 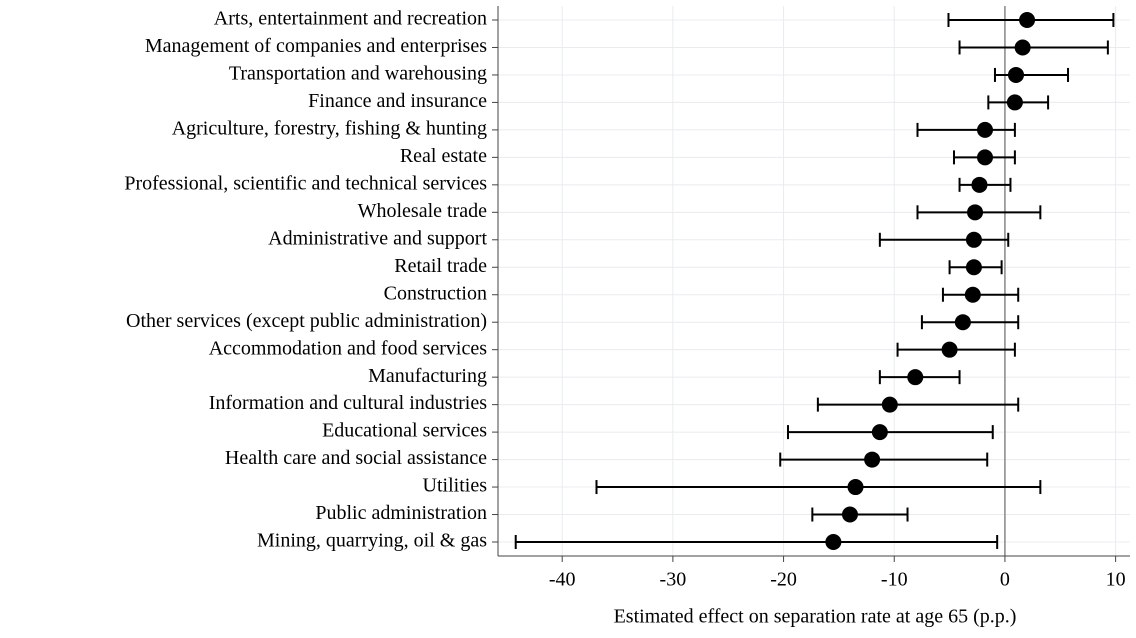 What do you see at coordinates (1116, 580) in the screenshot?
I see `x-tick-label: 10` at bounding box center [1116, 580].